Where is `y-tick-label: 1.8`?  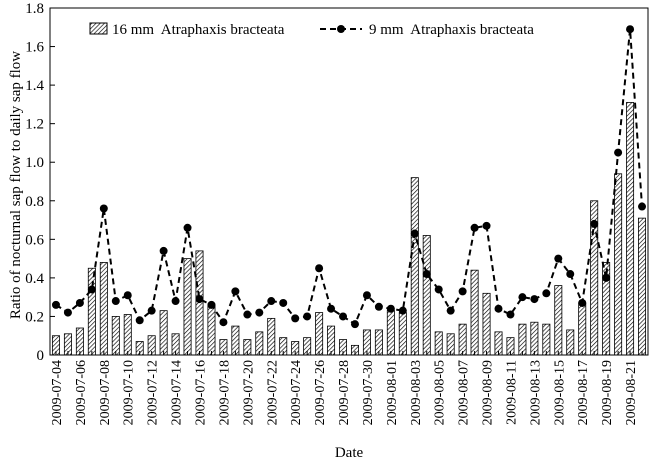
y-tick-label: 1.8 is located at coordinates (34, 9).